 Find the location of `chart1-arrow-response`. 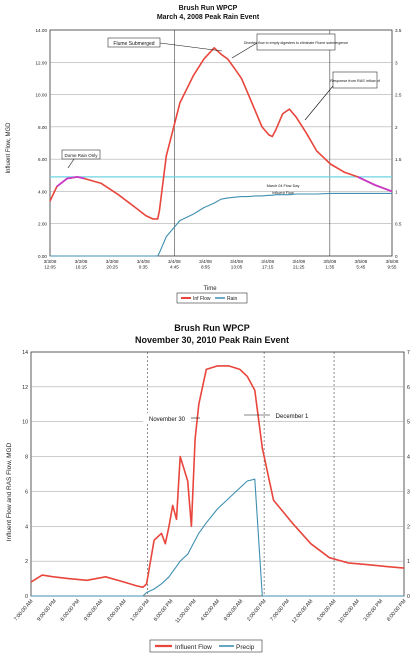

chart1-arrow-response is located at coordinates (319, 103).